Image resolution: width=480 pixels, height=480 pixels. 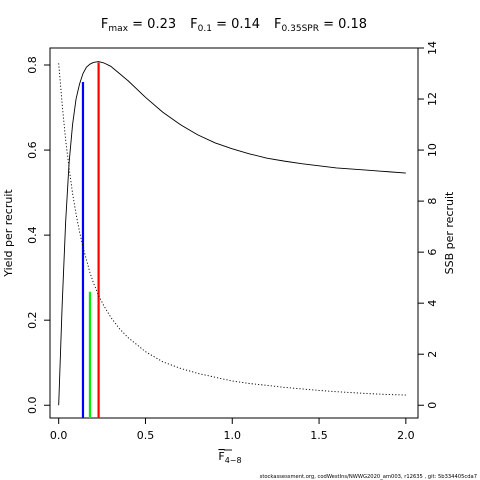 I want to click on reference-lines, so click(x=90, y=240).